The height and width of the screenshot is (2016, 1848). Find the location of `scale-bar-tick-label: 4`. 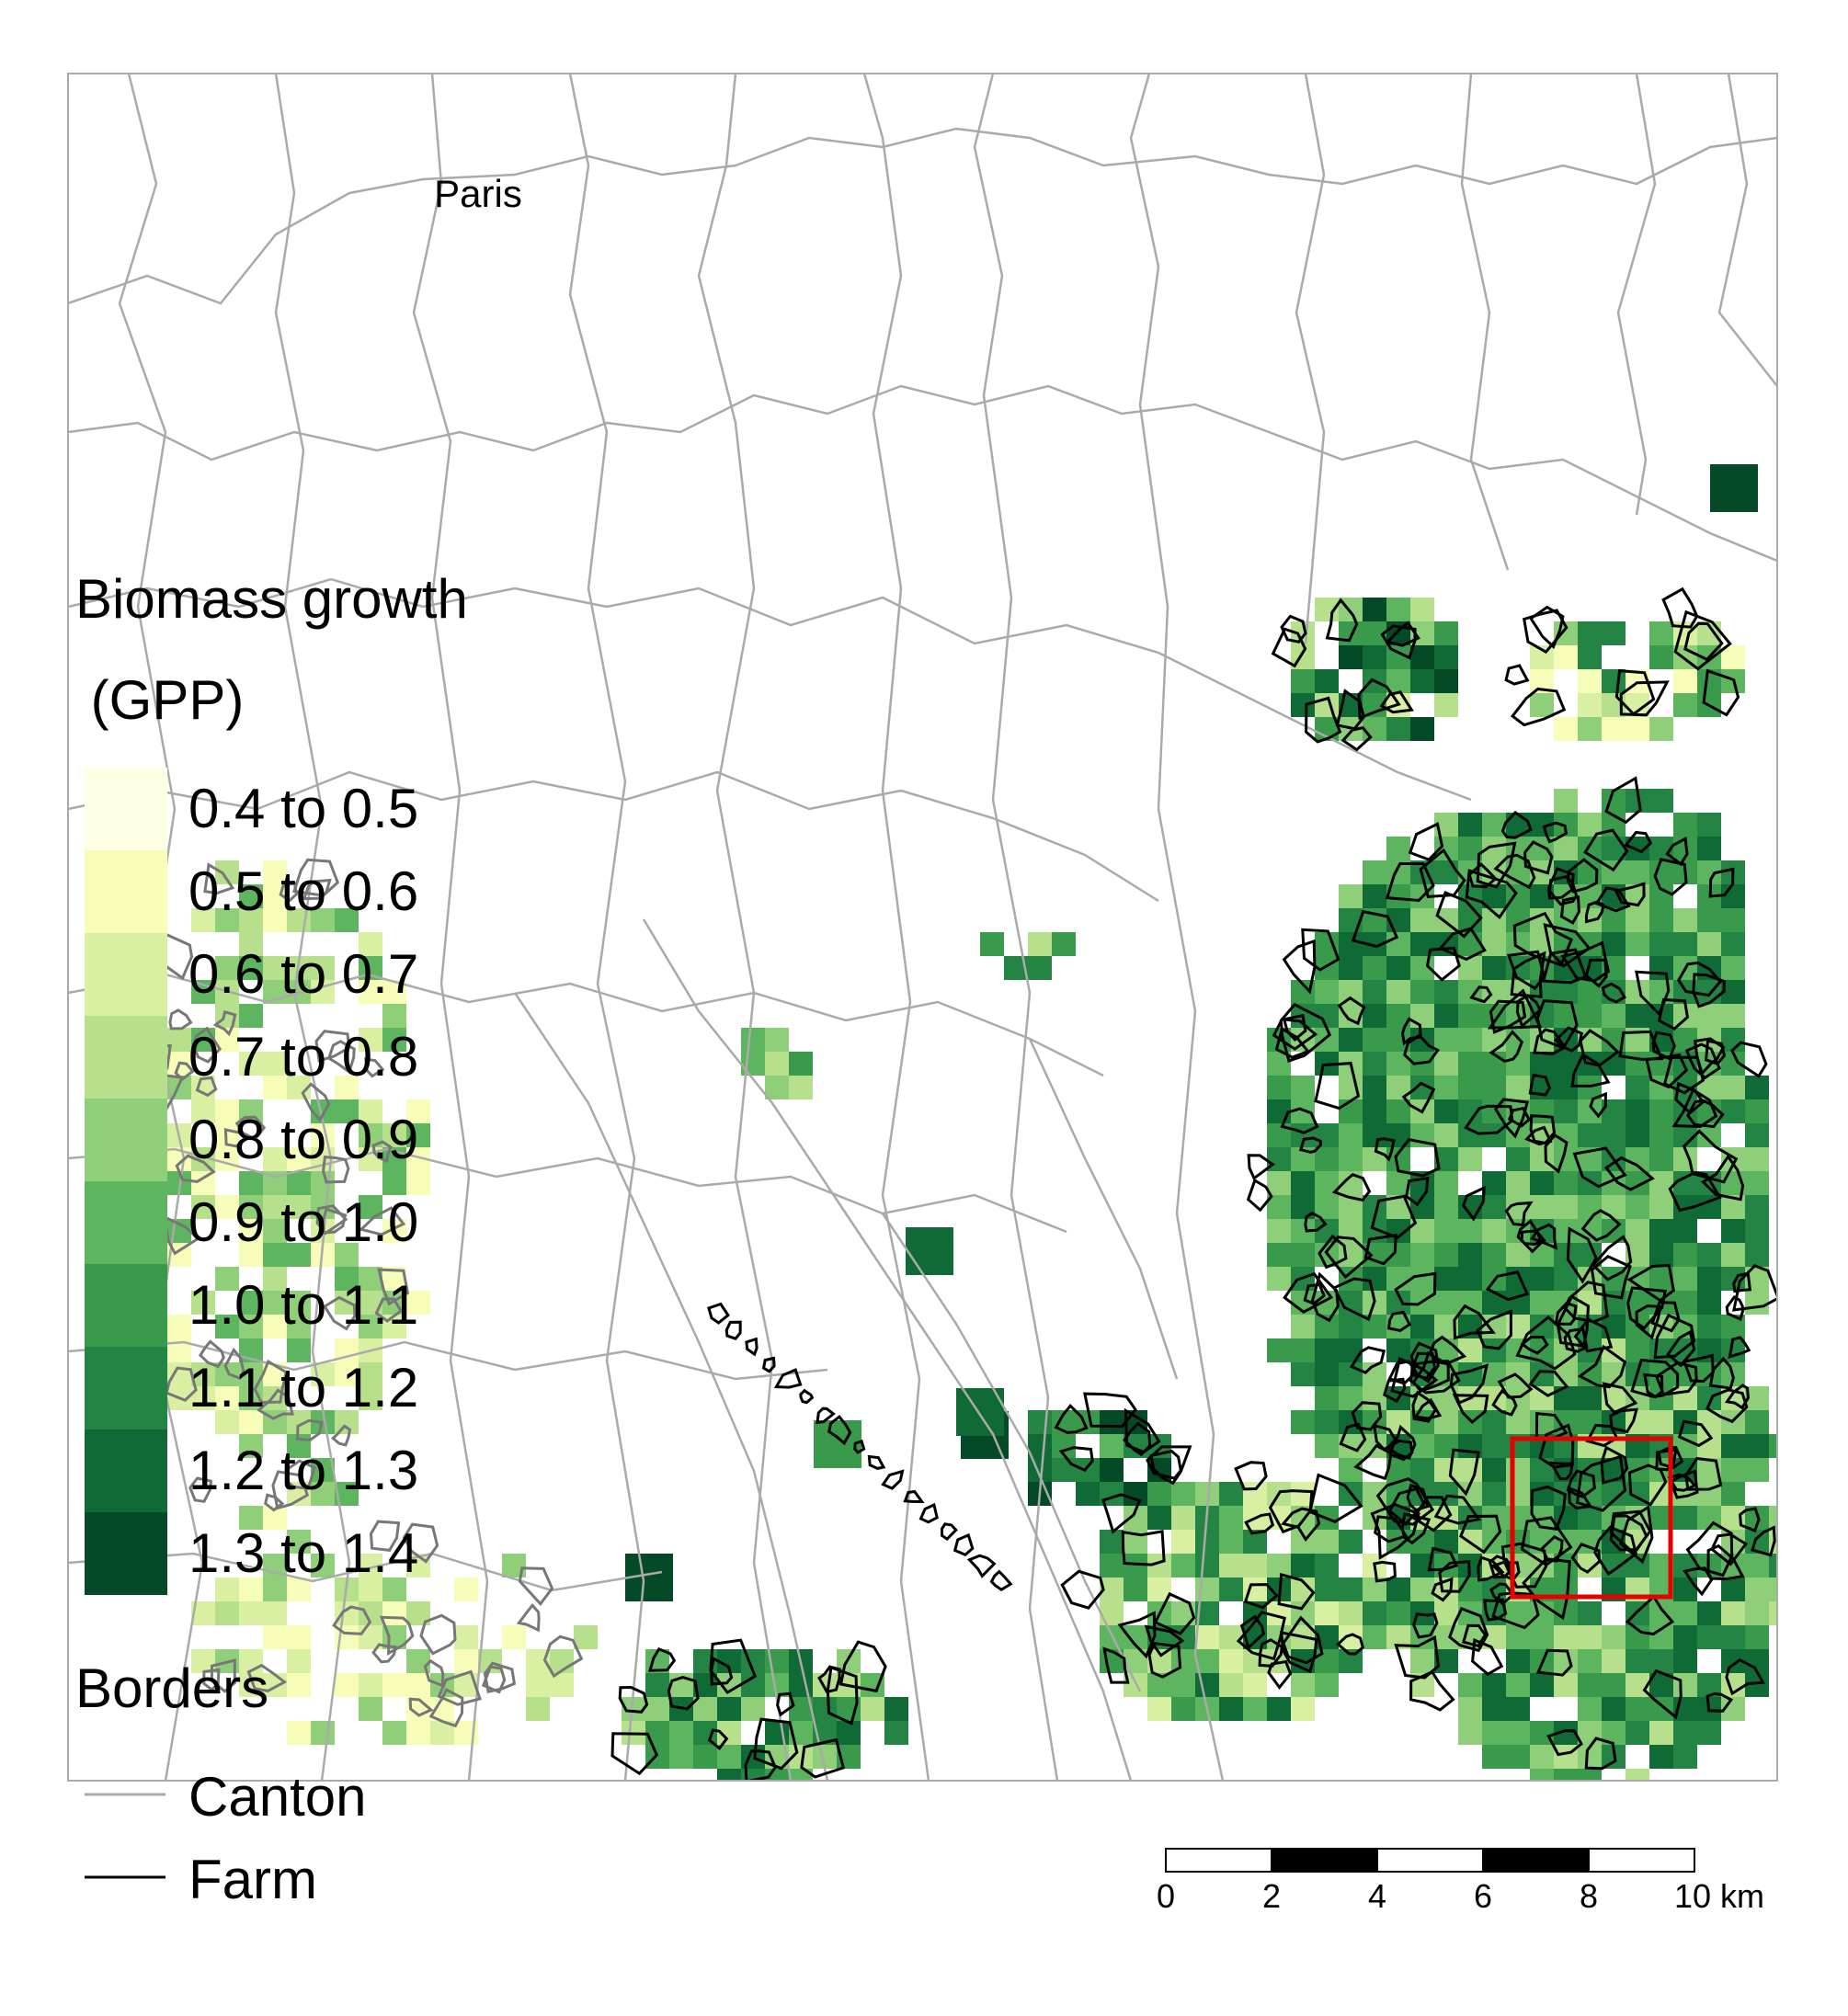

scale-bar-tick-label: 4 is located at coordinates (1377, 1896).